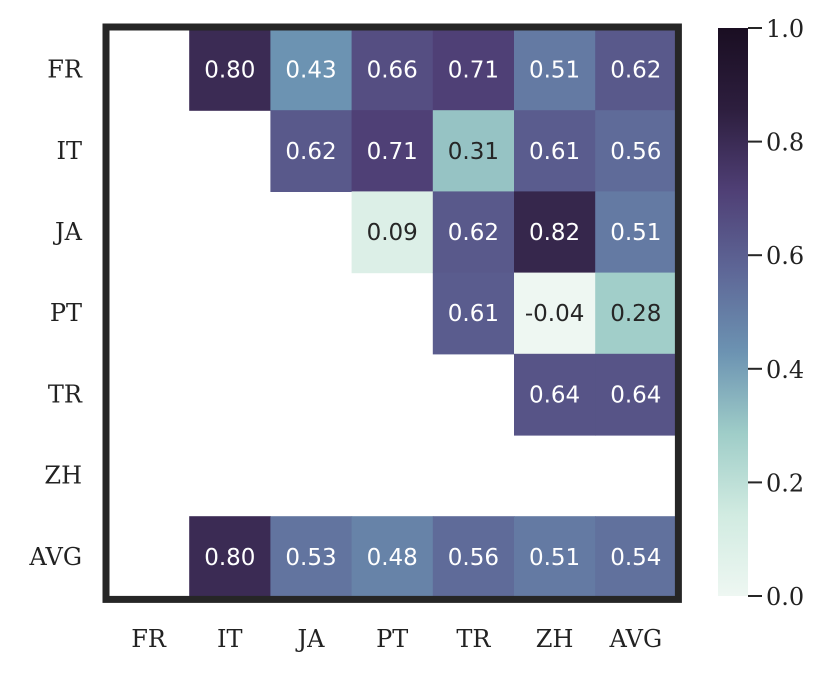 The image size is (830, 674). I want to click on colorbar-tick-label-0: 0.0, so click(785, 597).